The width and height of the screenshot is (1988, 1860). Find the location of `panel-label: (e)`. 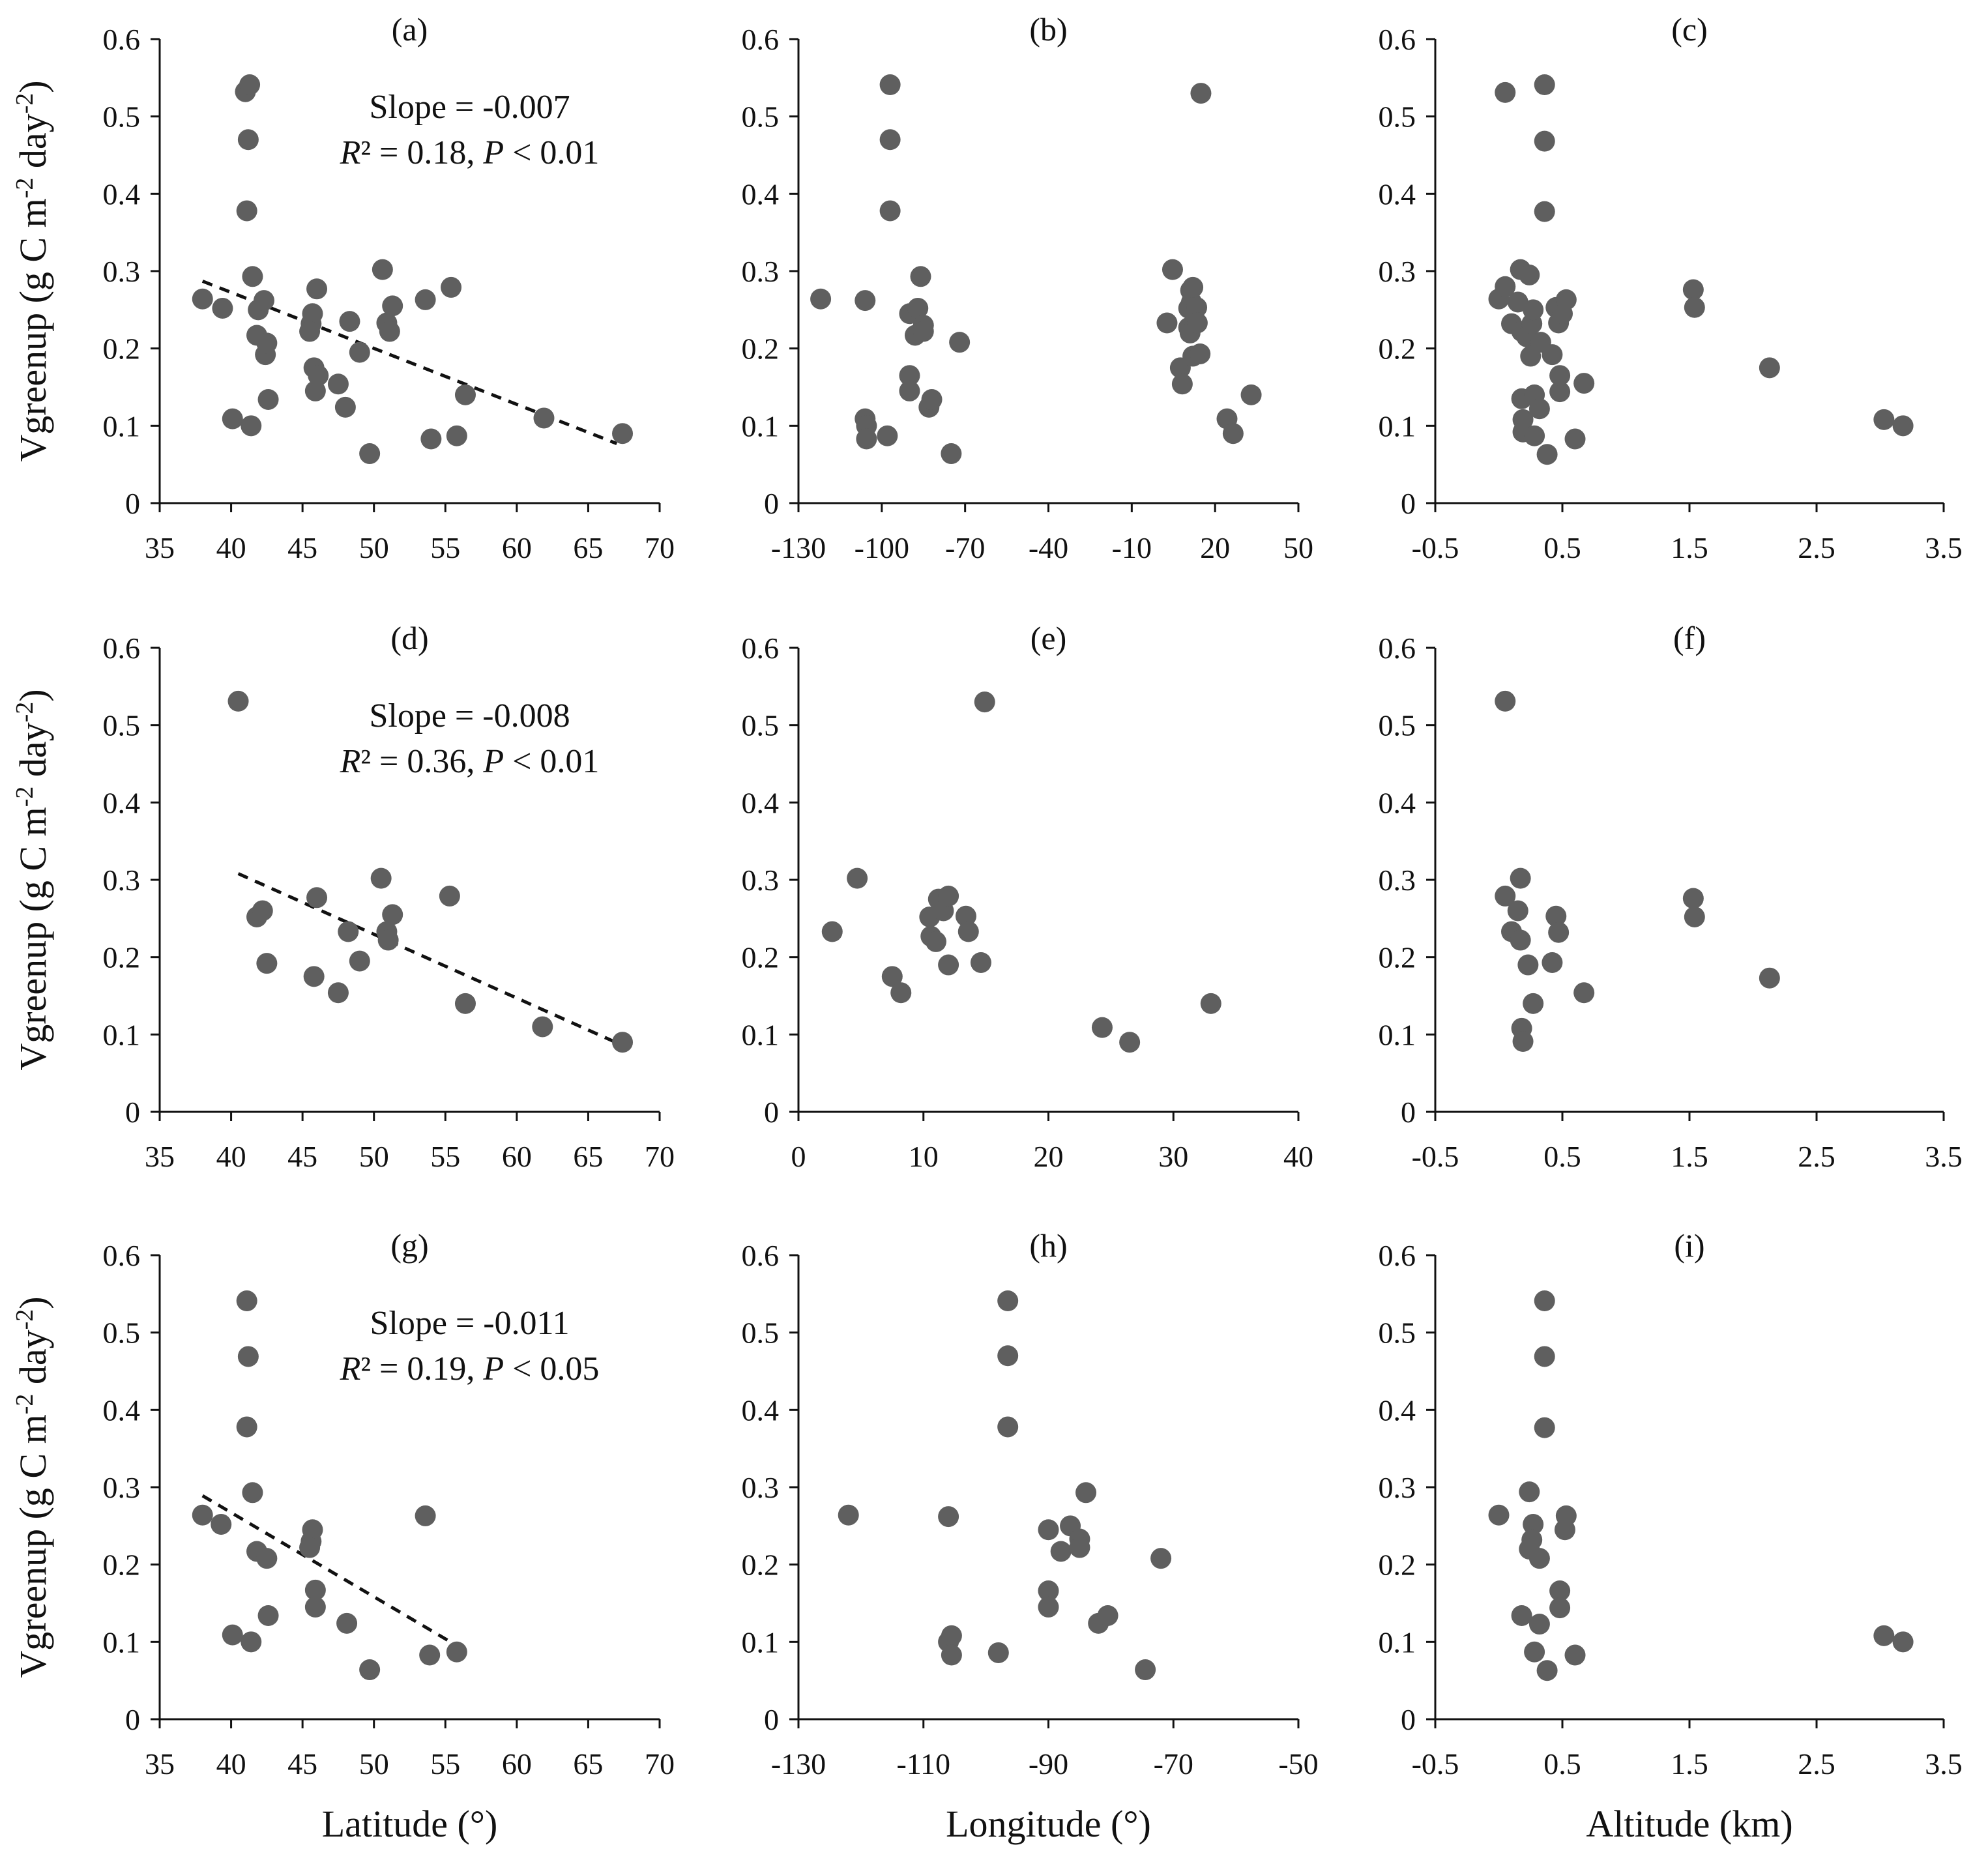

panel-label: (e) is located at coordinates (1049, 638).